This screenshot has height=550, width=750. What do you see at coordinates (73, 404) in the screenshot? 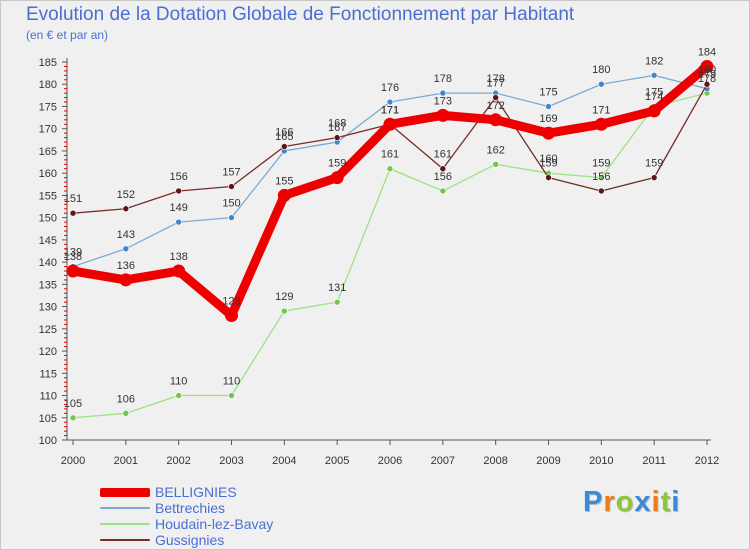
I see `data-label-houdain-lez-bavay: 105` at bounding box center [73, 404].